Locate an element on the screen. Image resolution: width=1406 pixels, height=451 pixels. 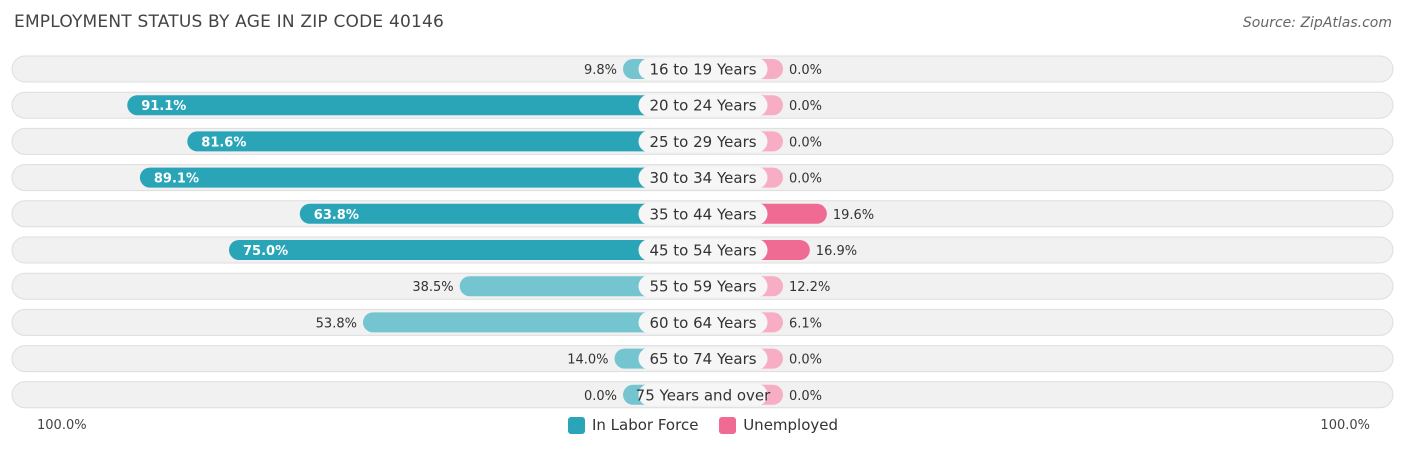
bar-row: 20 to 24 Years 91.1% 0.0% is located at coordinates (702, 105).